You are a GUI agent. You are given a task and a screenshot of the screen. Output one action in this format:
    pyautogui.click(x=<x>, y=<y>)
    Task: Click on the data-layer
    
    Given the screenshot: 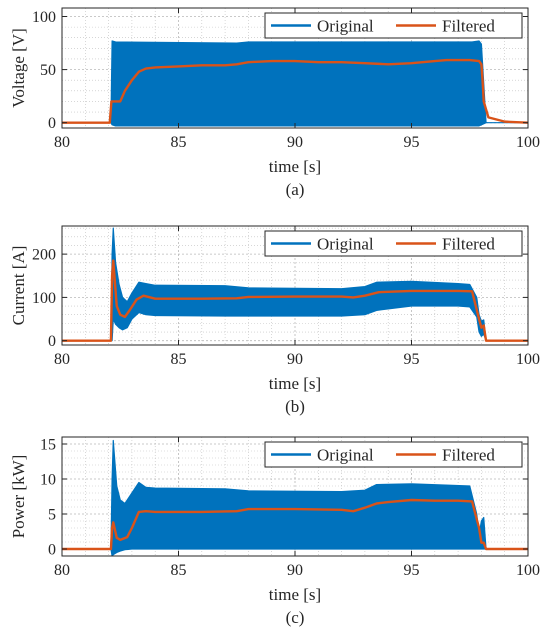 What is the action you would take?
    pyautogui.click(x=295, y=83)
    